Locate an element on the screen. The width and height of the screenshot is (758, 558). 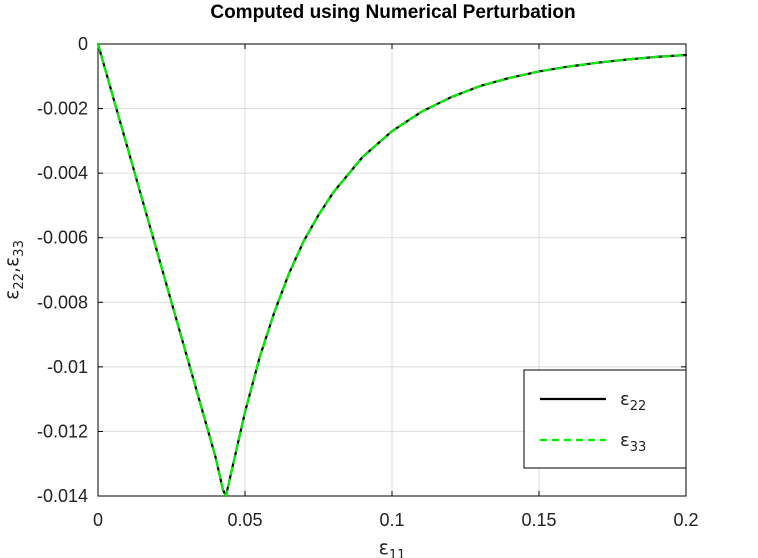
y-axis-label: ε22,ε33 is located at coordinates (14, 270).